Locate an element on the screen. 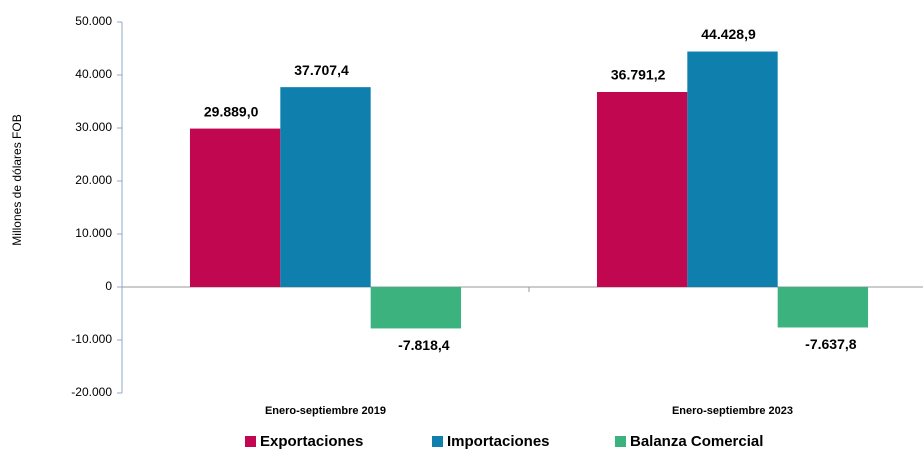 The width and height of the screenshot is (923, 449). value-label: -7.818,4 is located at coordinates (424, 345).